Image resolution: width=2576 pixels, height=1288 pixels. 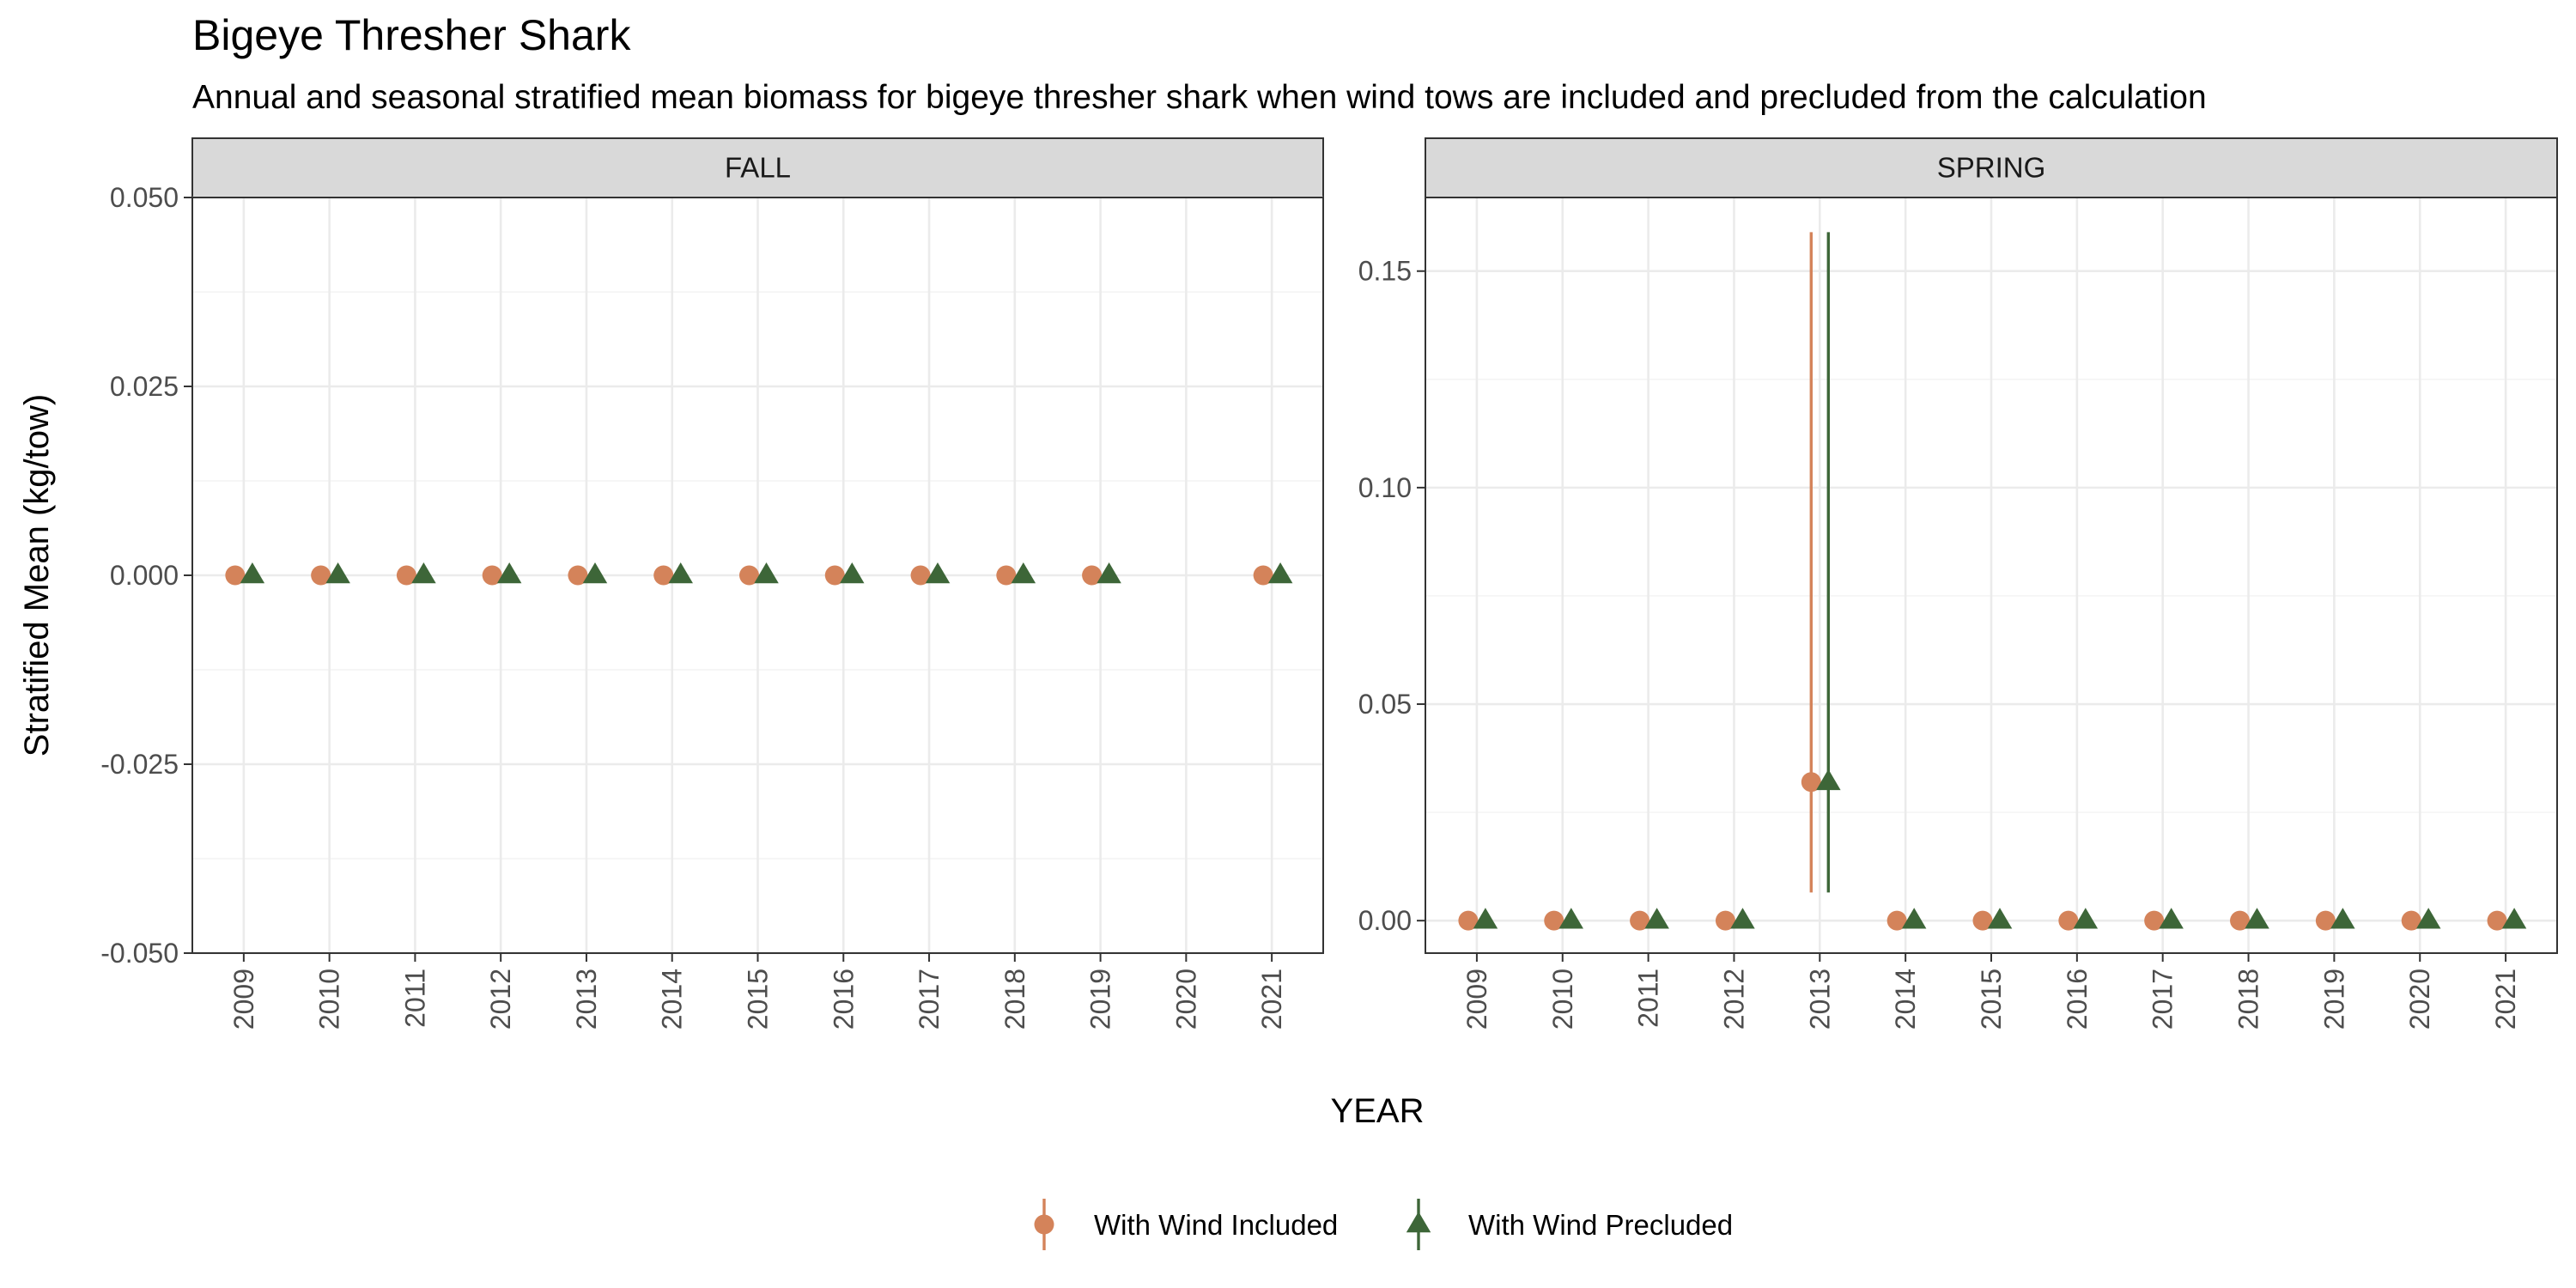 What do you see at coordinates (1044, 1224) in the screenshot?
I see `legend-key-circle` at bounding box center [1044, 1224].